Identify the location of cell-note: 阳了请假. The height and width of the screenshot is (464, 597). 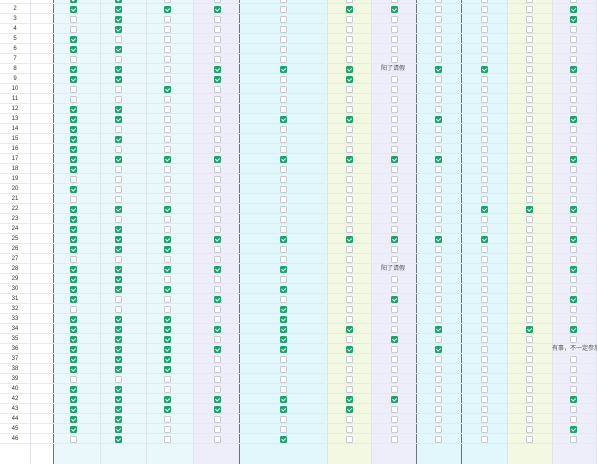
(393, 269).